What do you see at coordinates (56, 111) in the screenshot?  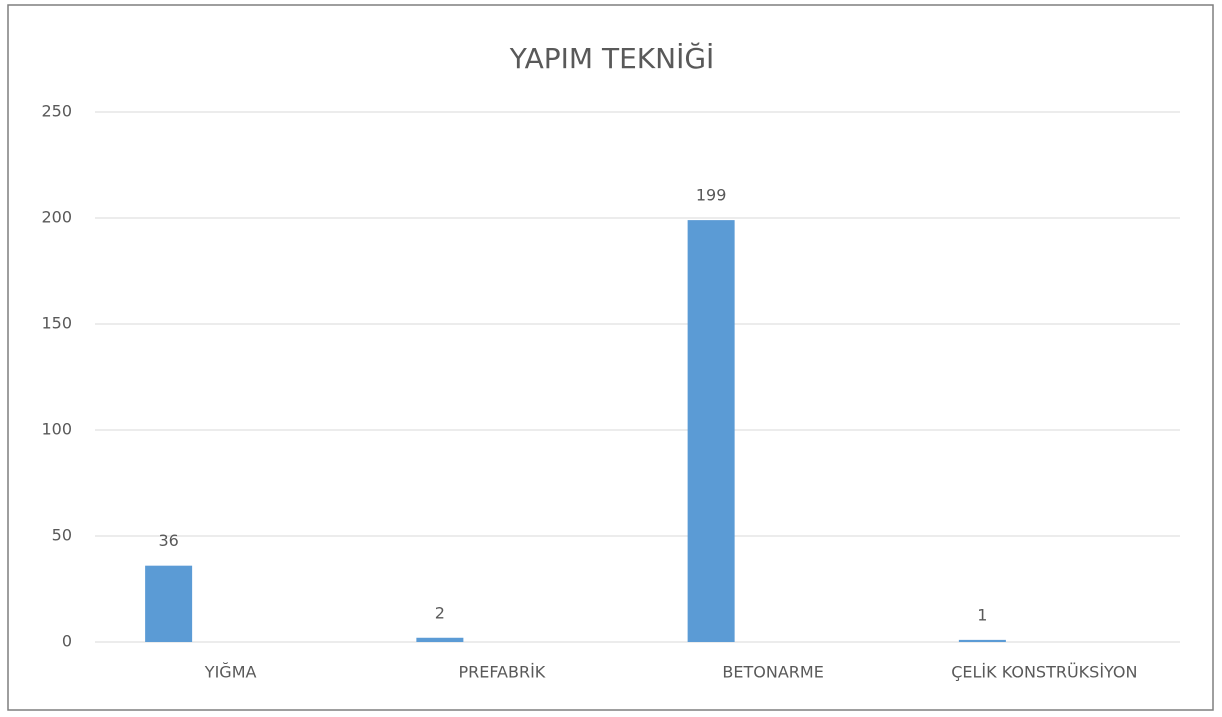 I see `y-tick-label: 250` at bounding box center [56, 111].